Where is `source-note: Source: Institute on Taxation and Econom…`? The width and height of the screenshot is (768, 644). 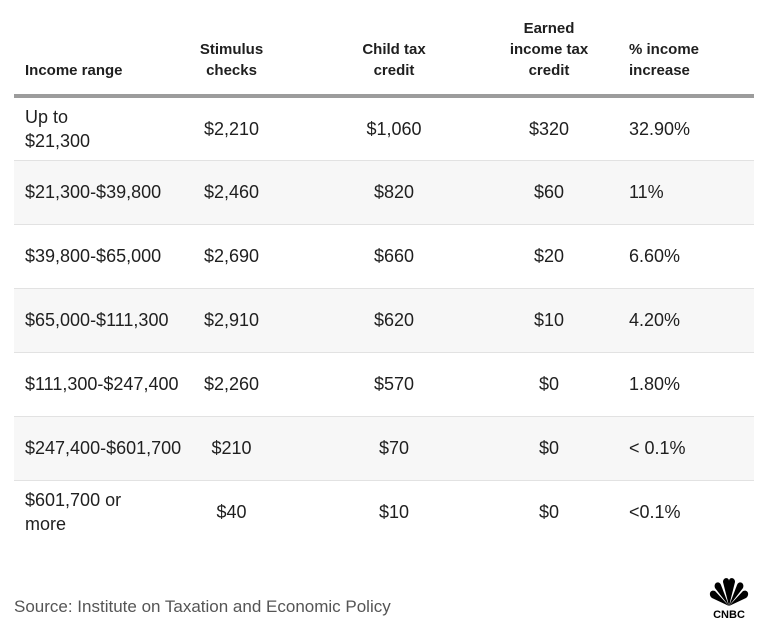
source-note: Source: Institute on Taxation and Econom… is located at coordinates (202, 606).